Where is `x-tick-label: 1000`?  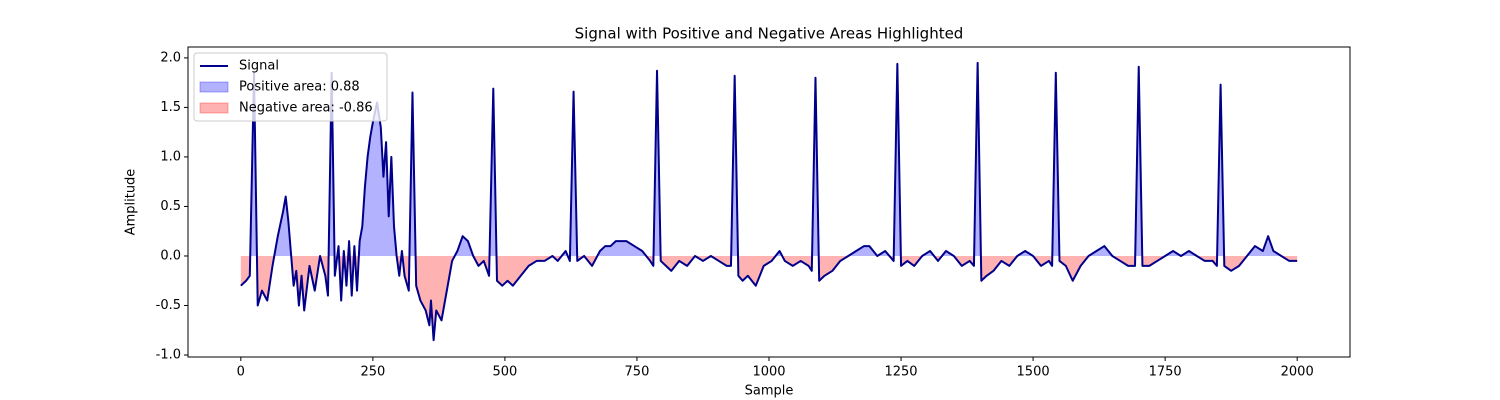
x-tick-label: 1000 is located at coordinates (768, 372).